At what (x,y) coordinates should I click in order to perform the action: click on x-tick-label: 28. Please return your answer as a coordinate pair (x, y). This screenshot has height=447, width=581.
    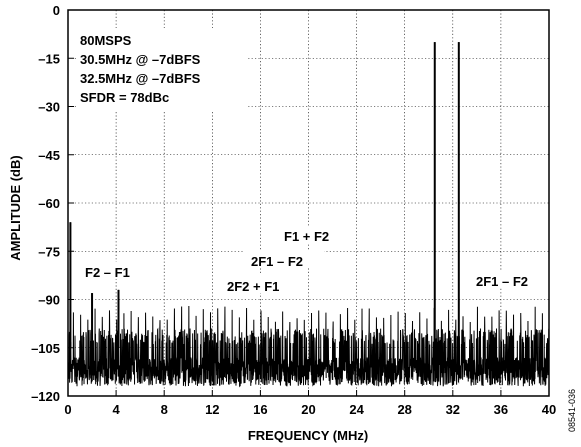
    Looking at the image, I should click on (404, 409).